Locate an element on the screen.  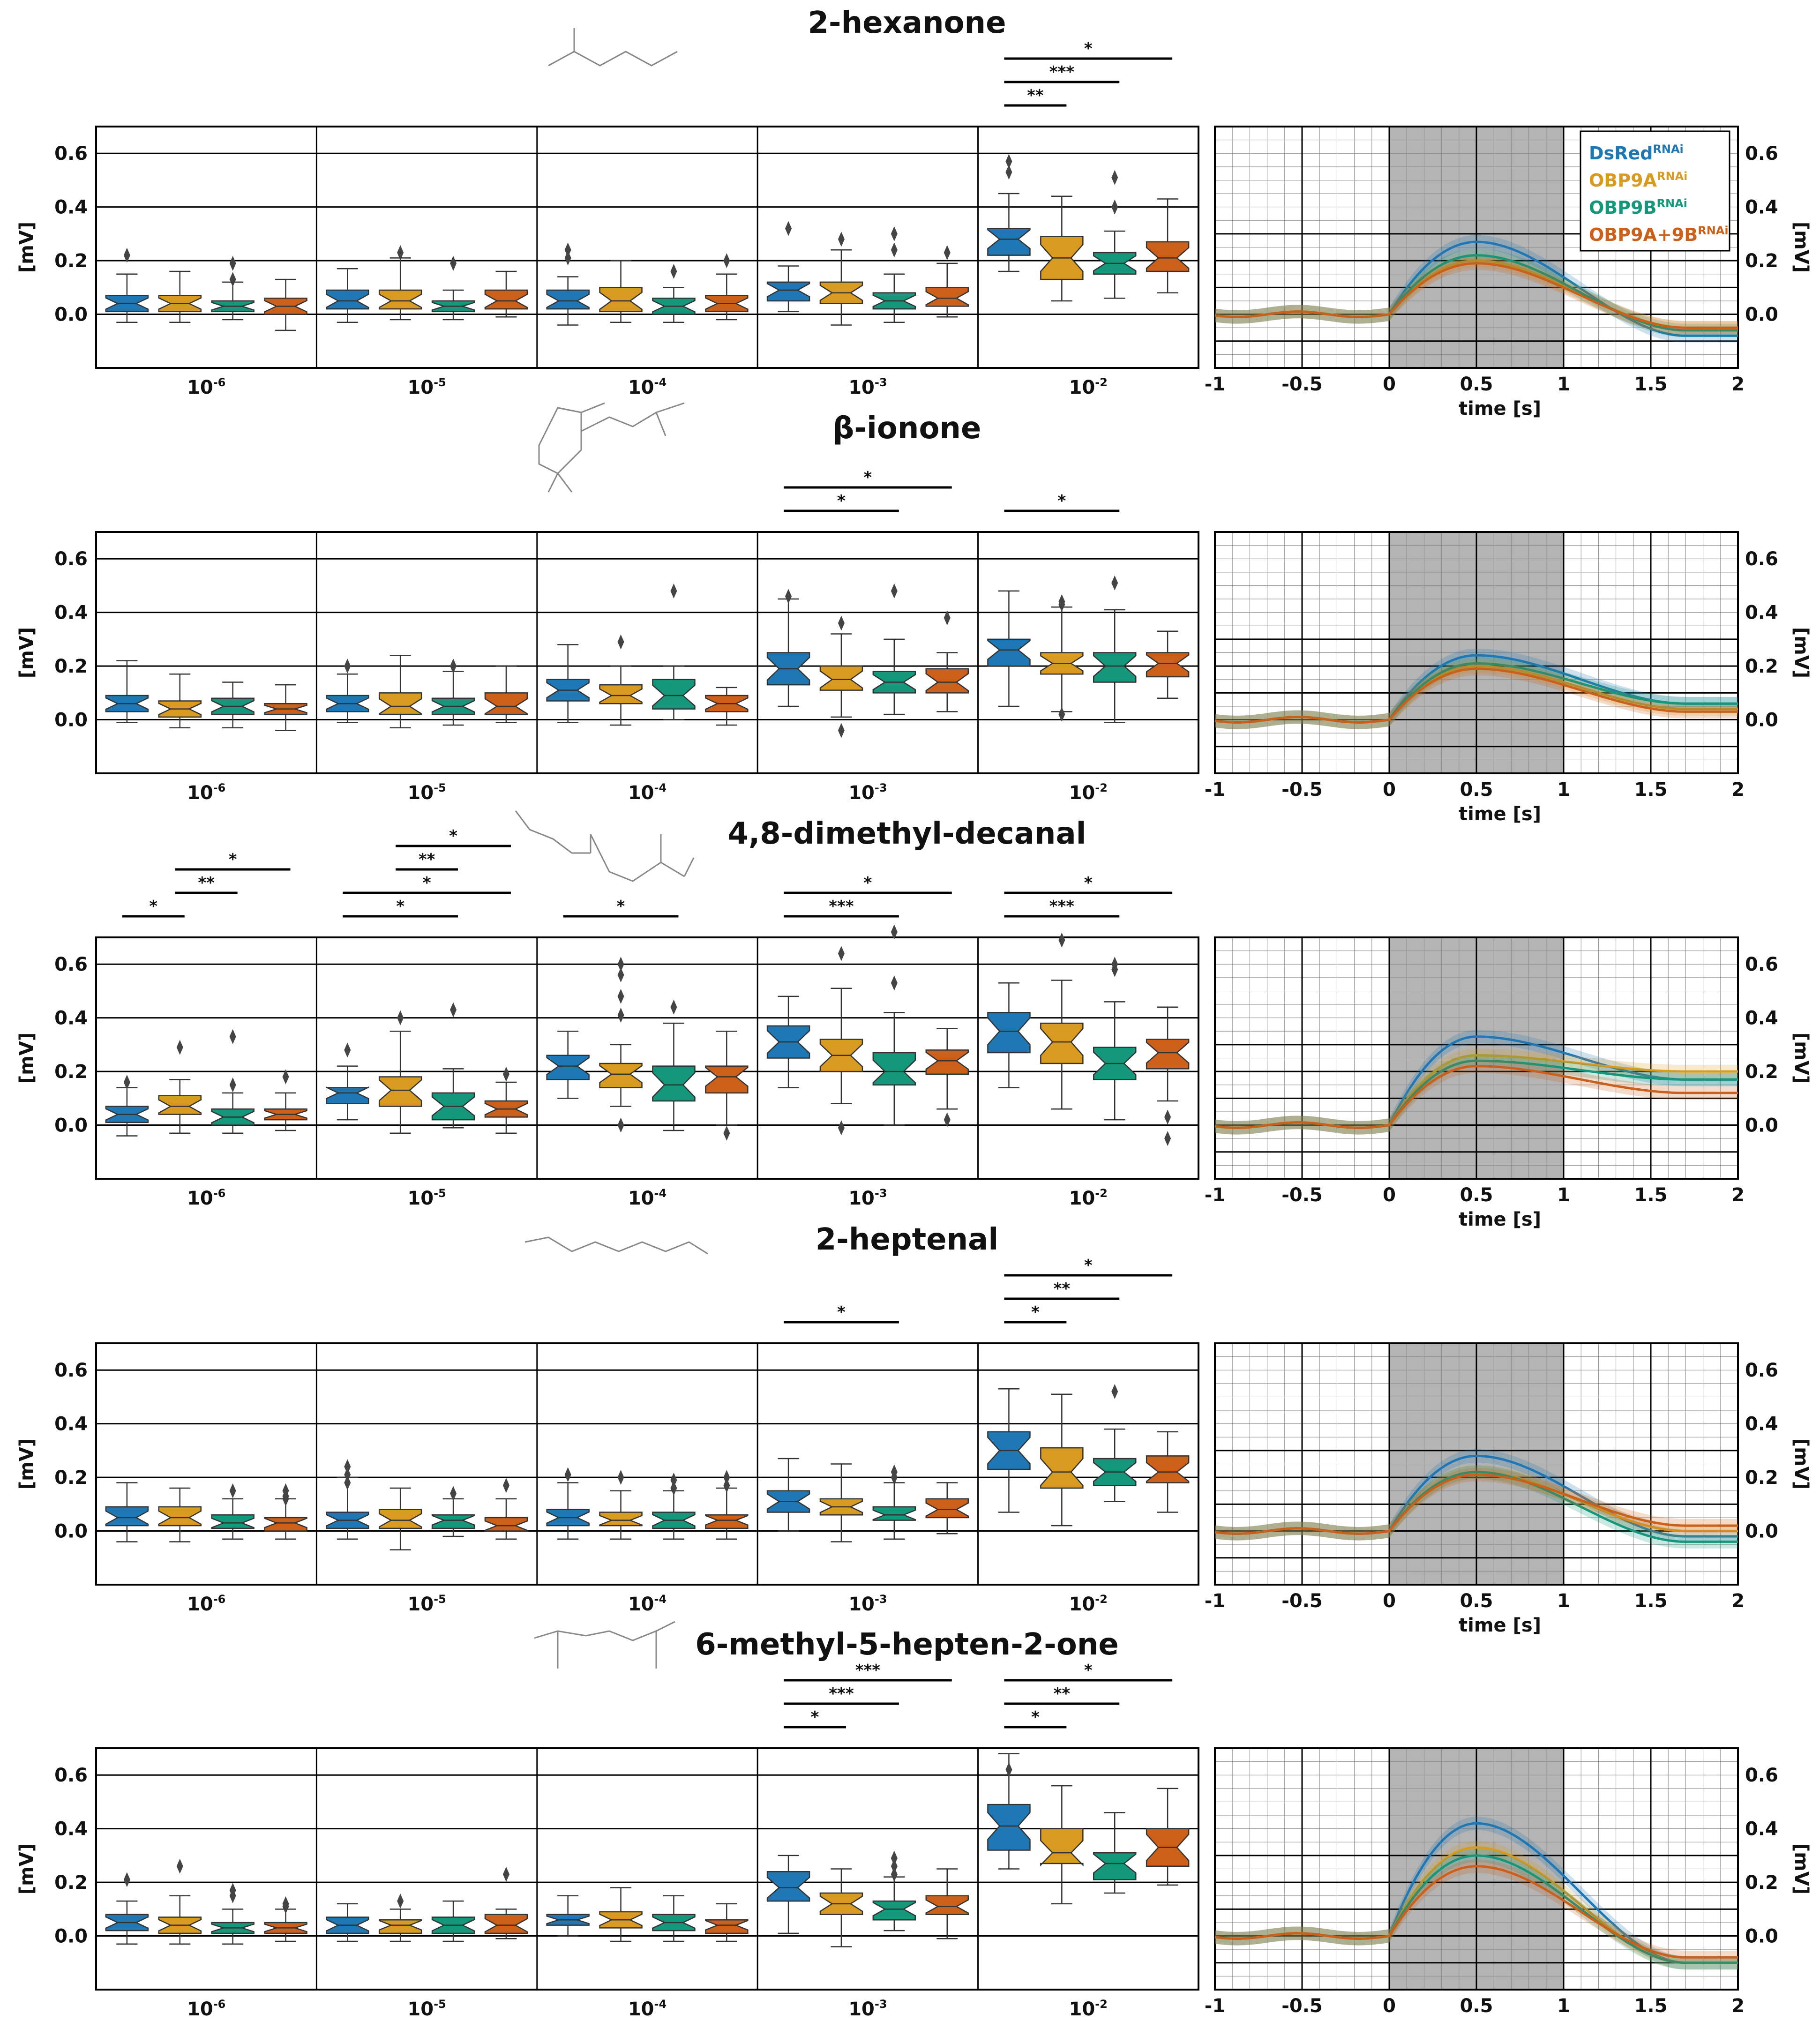
box-obp9b-c1 is located at coordinates (453, 692).